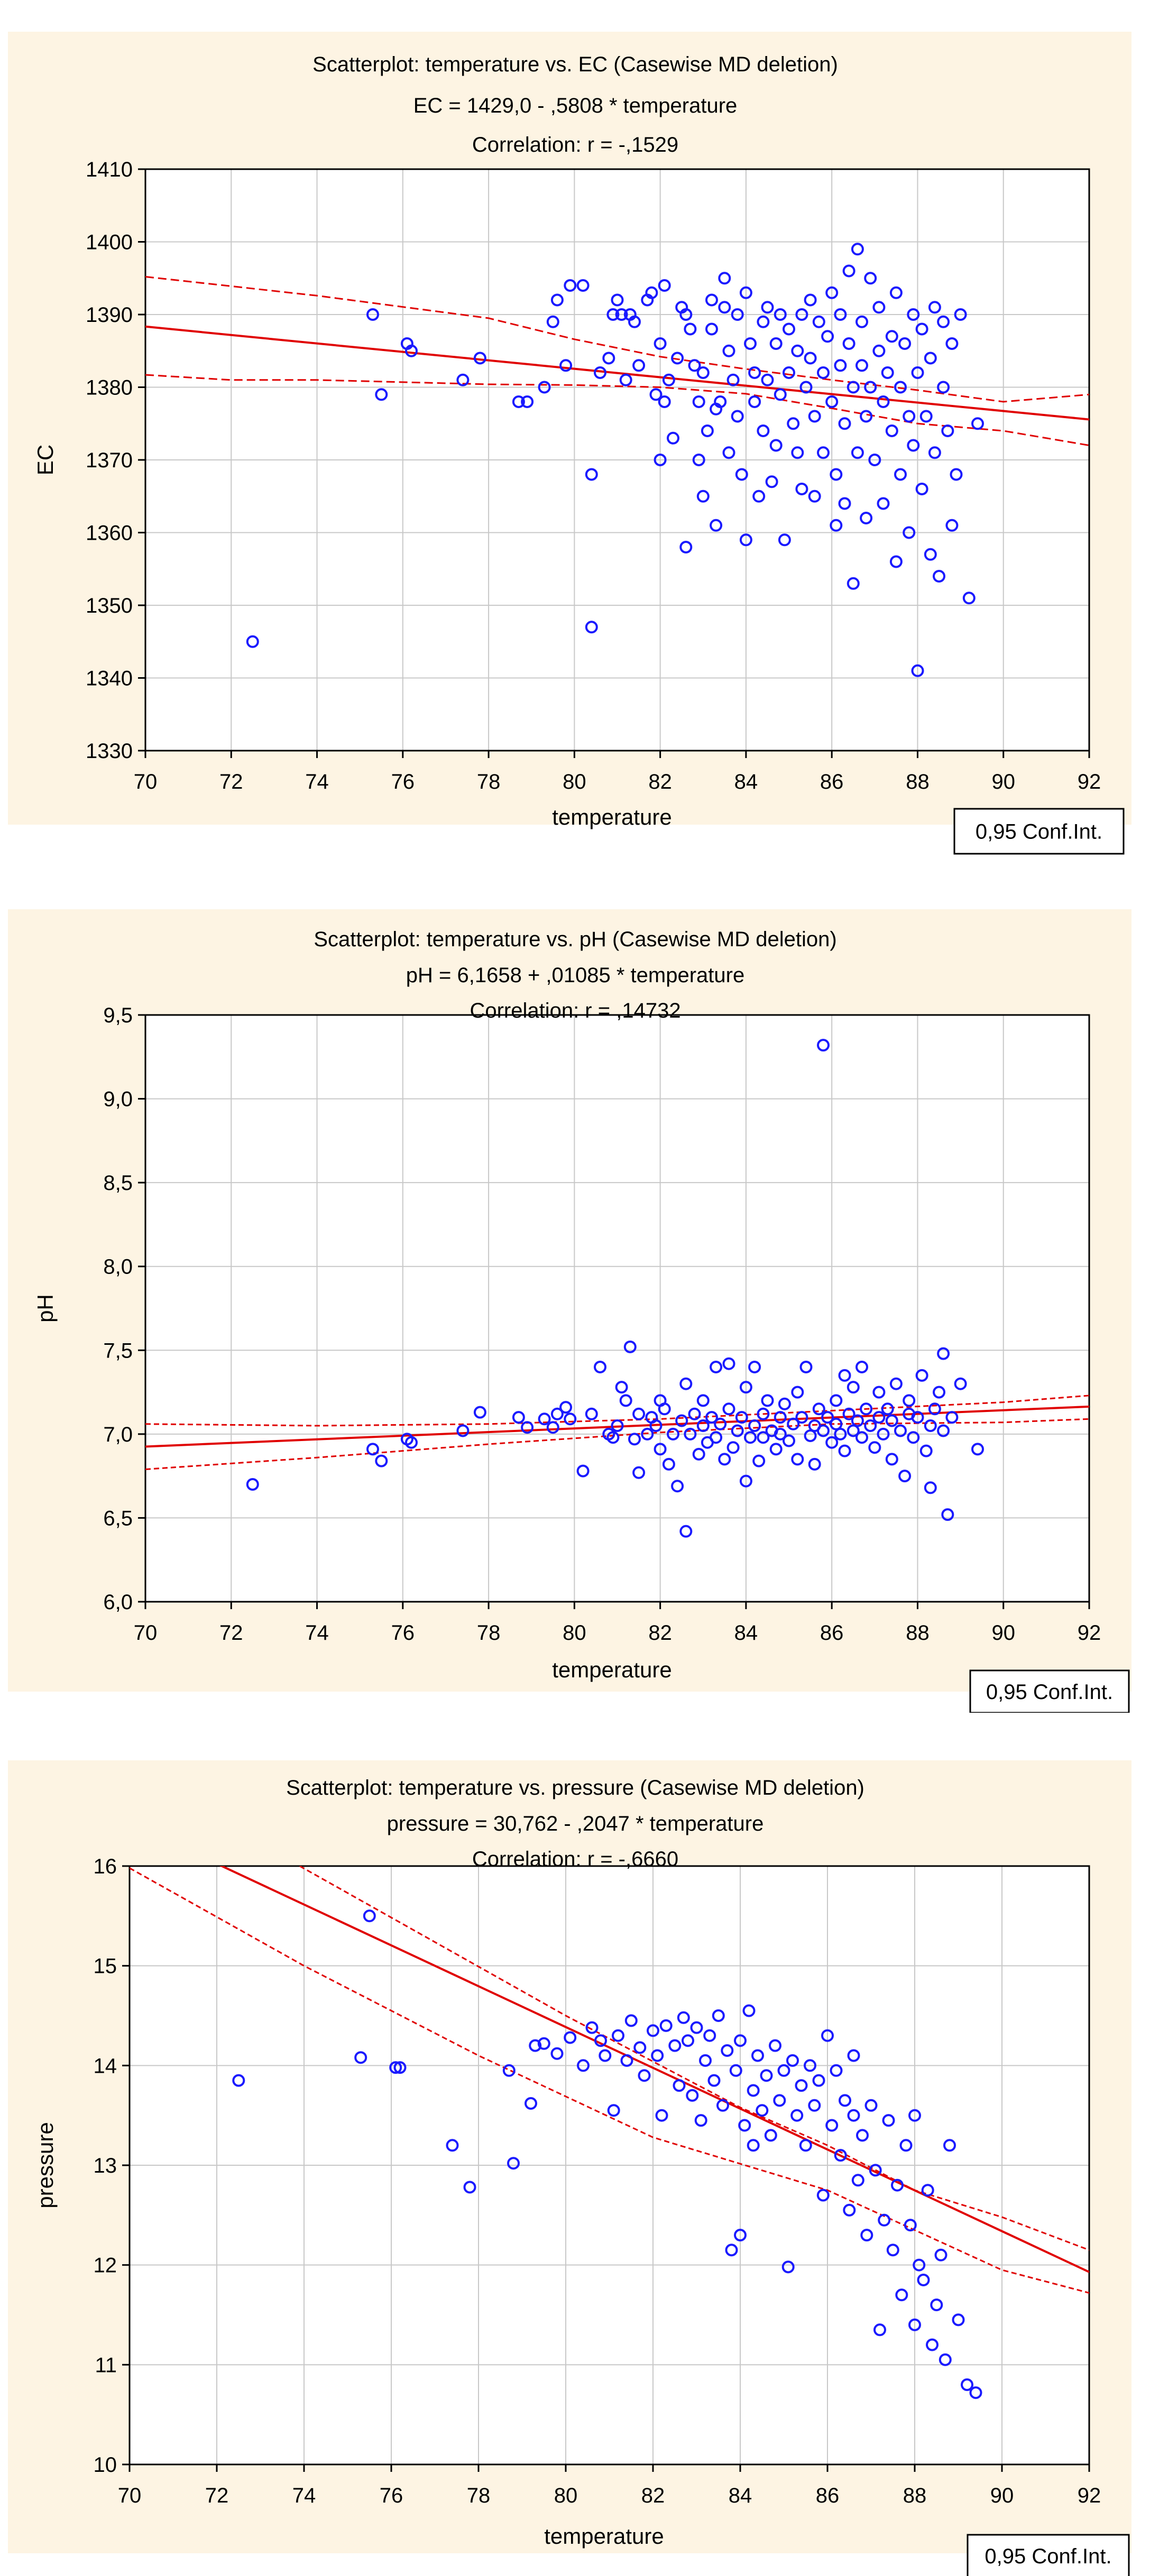 The image size is (1150, 2576). What do you see at coordinates (612, 817) in the screenshot?
I see `x-axis-label: temperature` at bounding box center [612, 817].